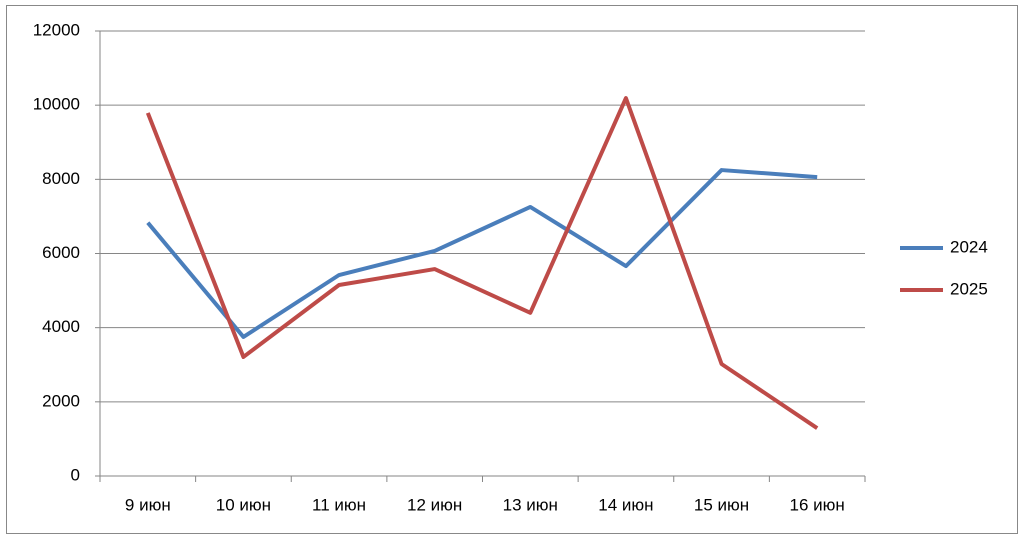 This screenshot has height=540, width=1024. Describe the element at coordinates (721, 504) in the screenshot. I see `x-tick-label: 15 июн` at that location.